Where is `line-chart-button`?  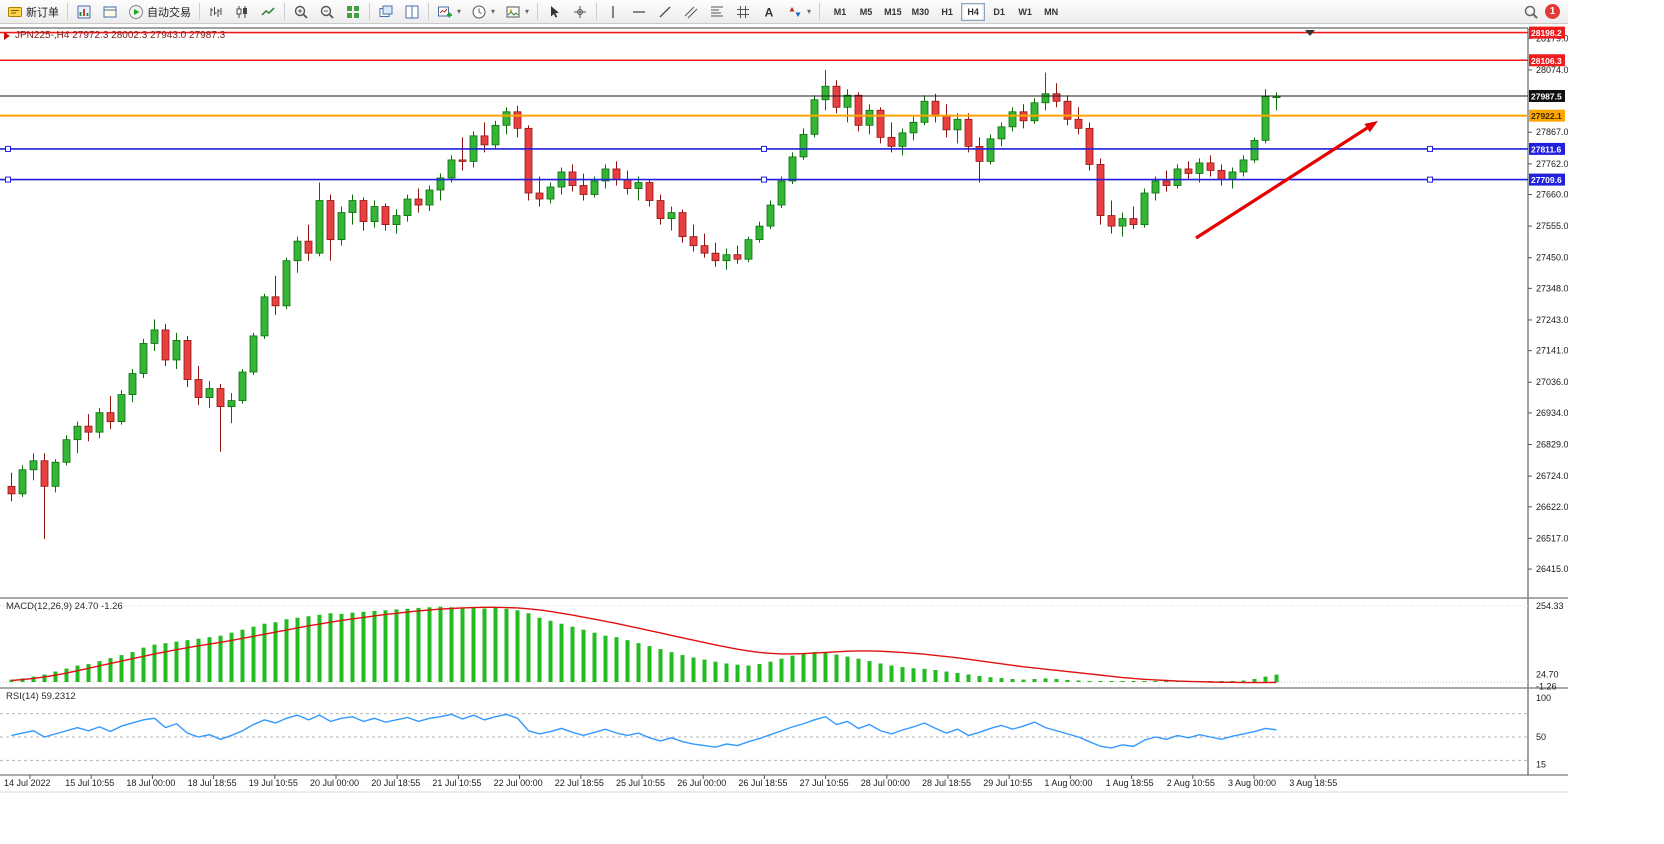
line-chart-button is located at coordinates (268, 12).